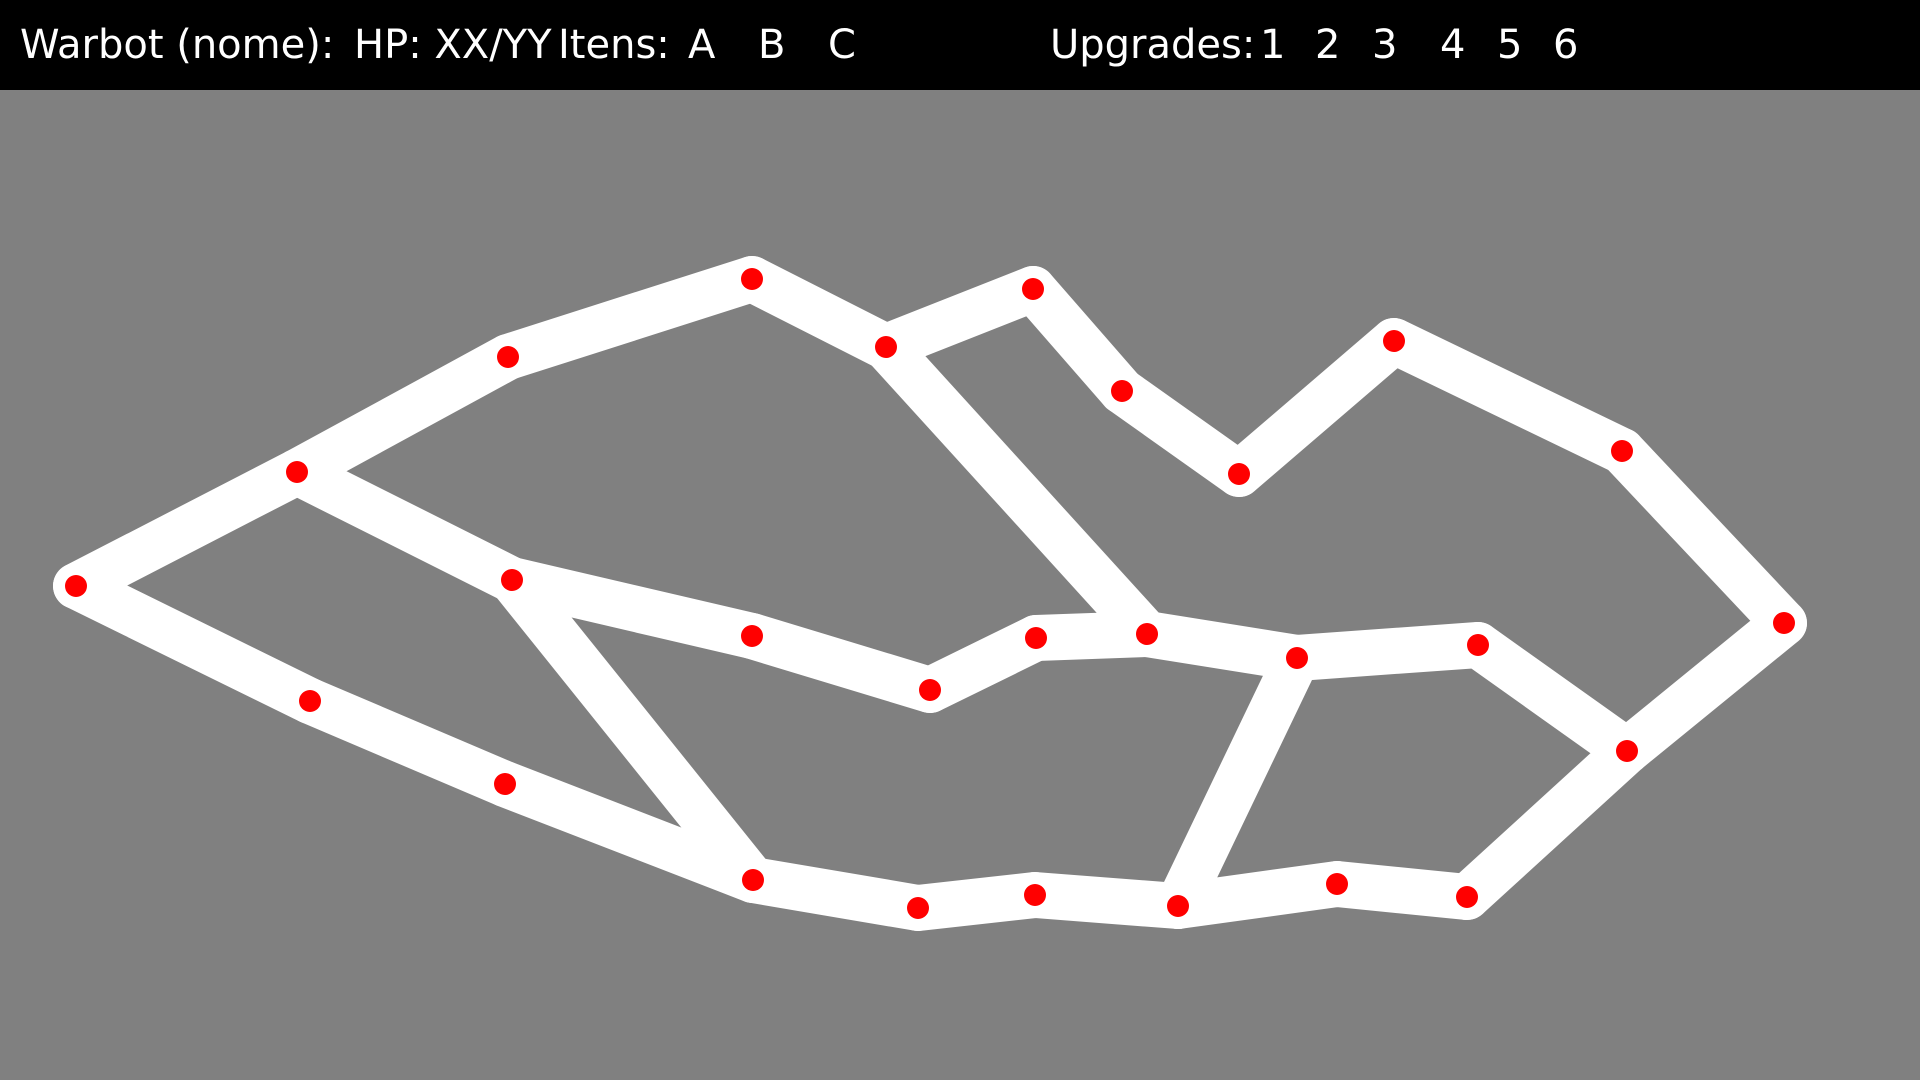 This screenshot has height=1080, width=1920. Describe the element at coordinates (1328, 45) in the screenshot. I see `upgrade-slot-2: 2` at that location.